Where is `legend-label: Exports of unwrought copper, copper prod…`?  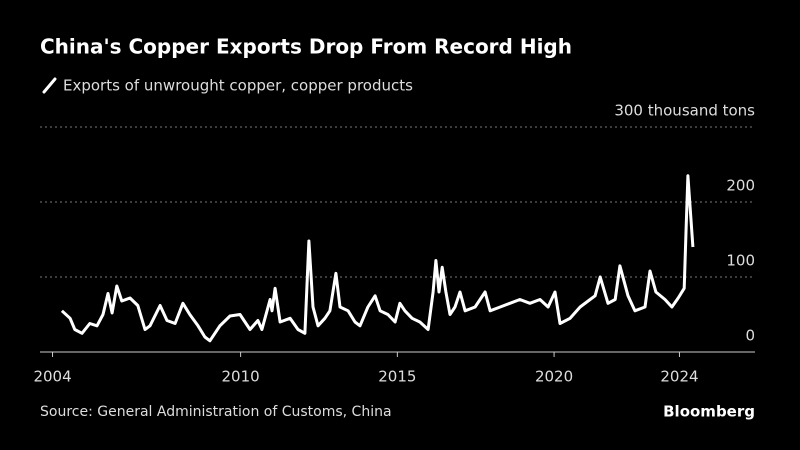 legend-label: Exports of unwrought copper, copper prod… is located at coordinates (238, 86).